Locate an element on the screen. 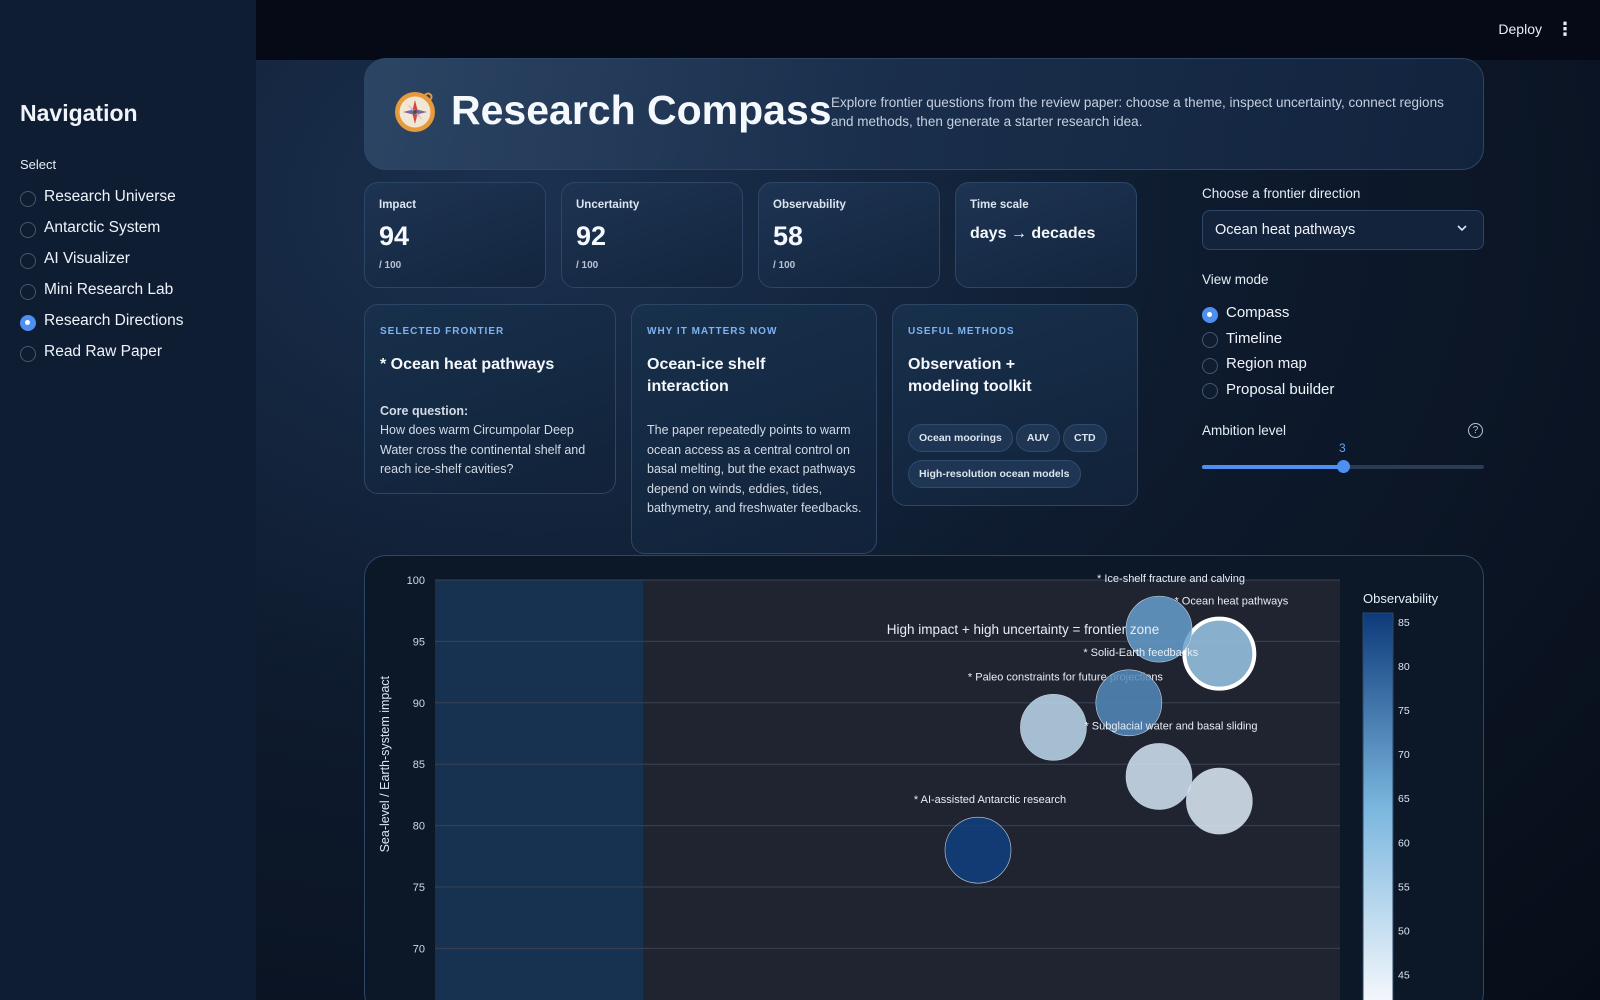 Image resolution: width=1600 pixels, height=1000 pixels. y-axis-label: Sea-level / Earth-system impact is located at coordinates (385, 763).